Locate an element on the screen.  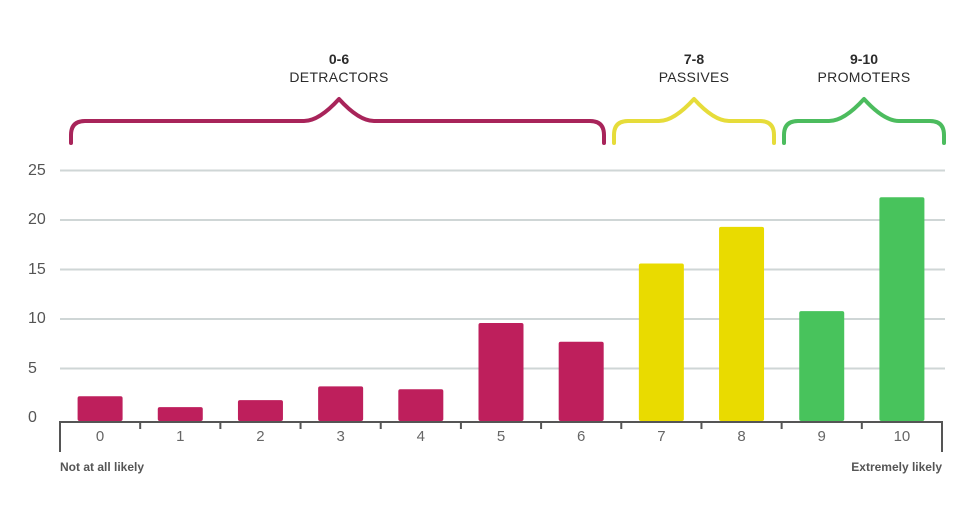
y-tick-label: 15 is located at coordinates (37, 269).